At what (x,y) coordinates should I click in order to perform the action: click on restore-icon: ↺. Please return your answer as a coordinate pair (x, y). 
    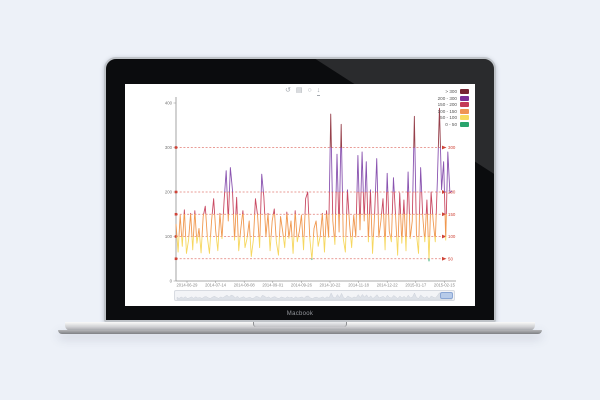
    Looking at the image, I should click on (288, 90).